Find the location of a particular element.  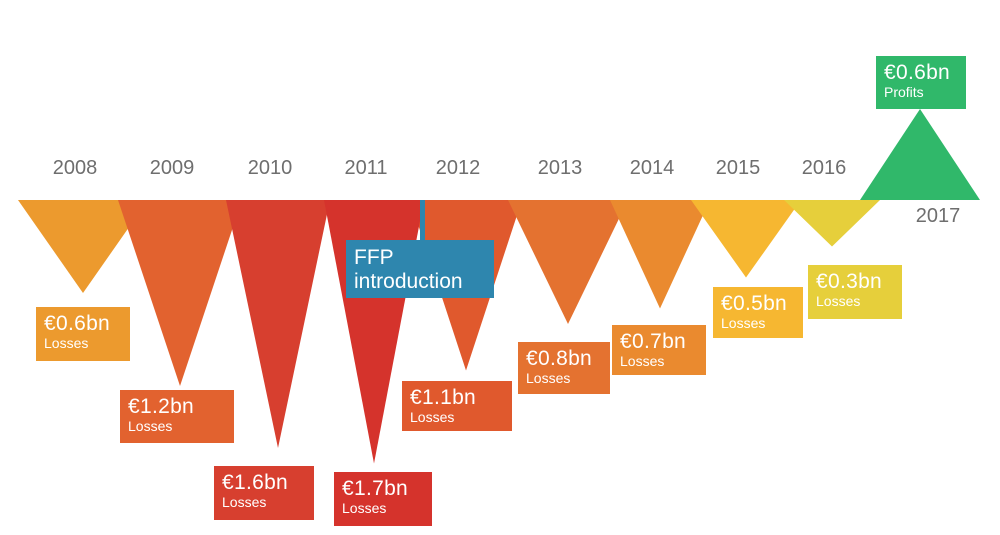

bar-2017 is located at coordinates (920, 154).